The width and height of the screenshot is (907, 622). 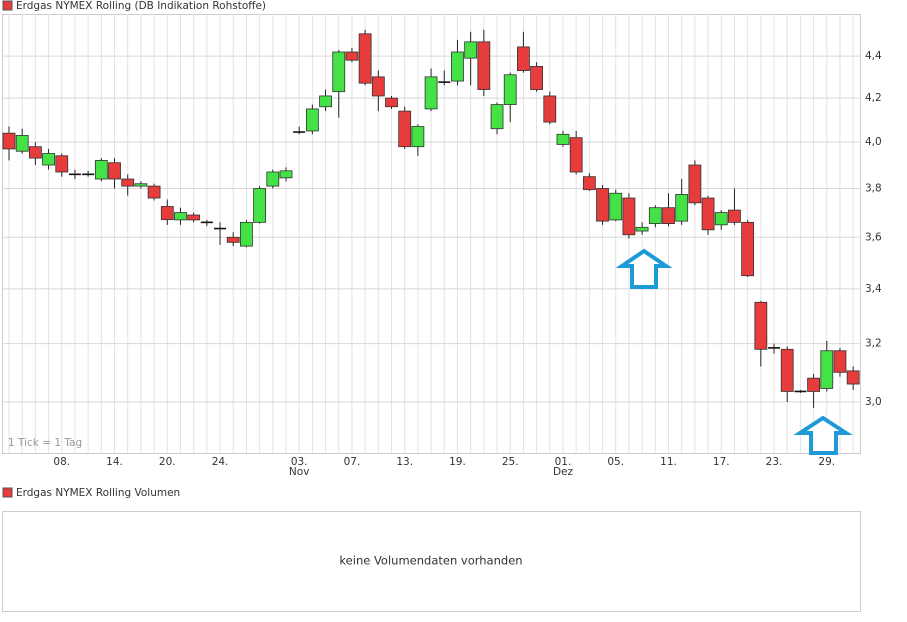 What do you see at coordinates (45, 443) in the screenshot?
I see `tick-note: 1 Tick = 1 Tag` at bounding box center [45, 443].